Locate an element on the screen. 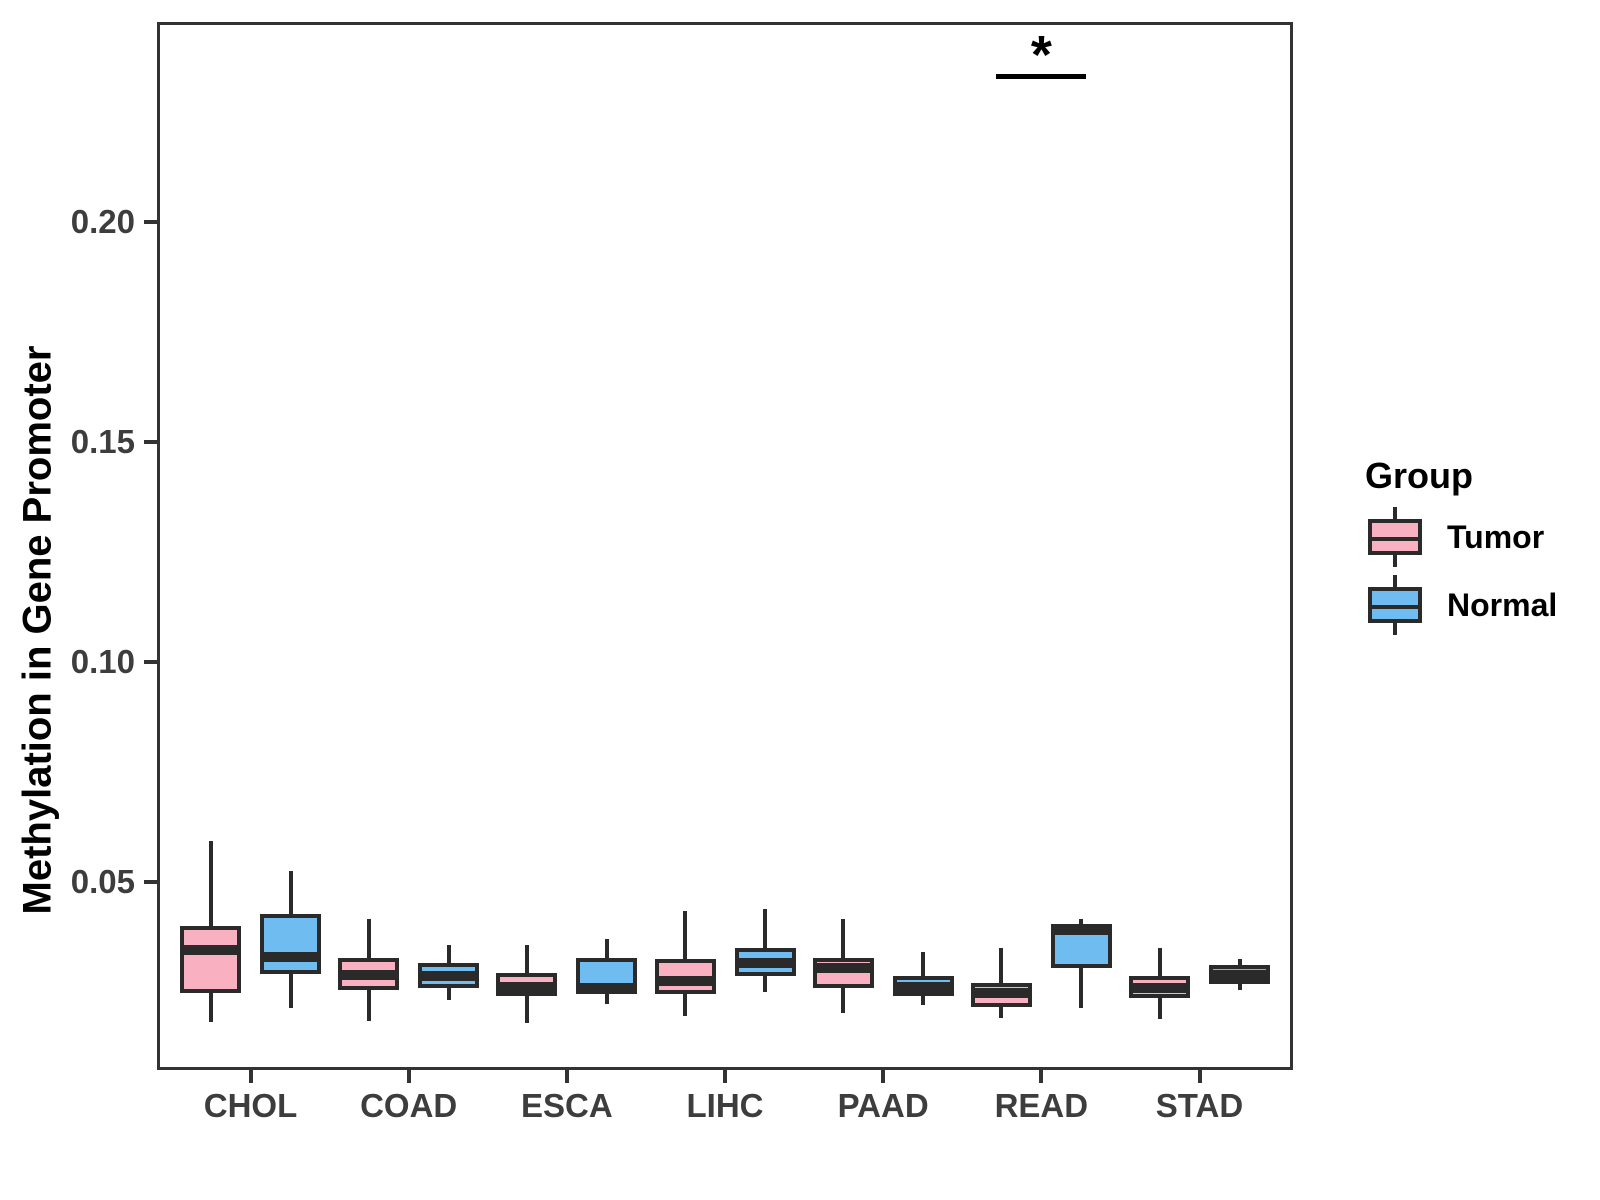  y-tick-label-0.05: 0.05 is located at coordinates (102, 882).